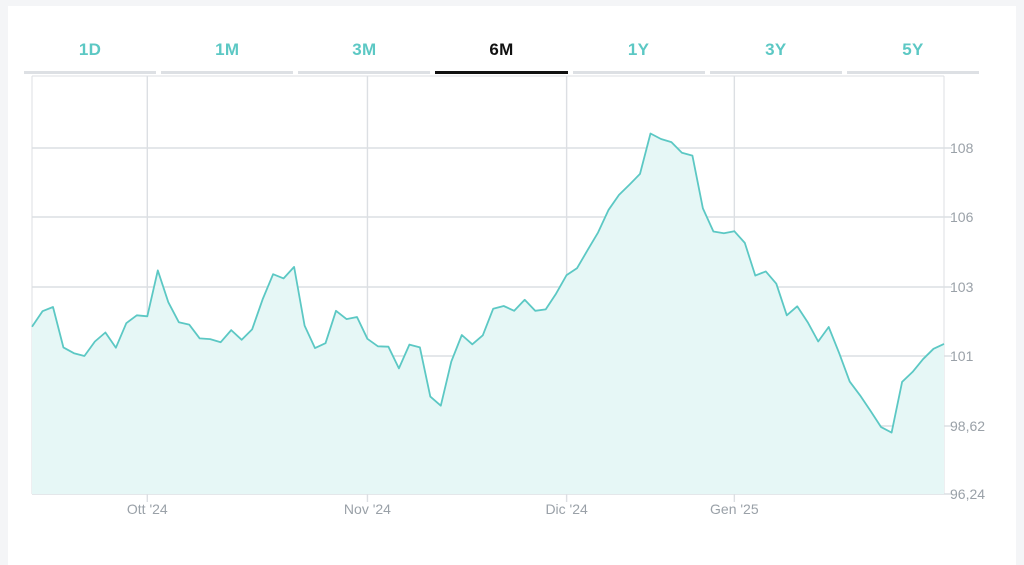 The height and width of the screenshot is (565, 1024). Describe the element at coordinates (967, 494) in the screenshot. I see `y-tick-label: 96,24` at that location.